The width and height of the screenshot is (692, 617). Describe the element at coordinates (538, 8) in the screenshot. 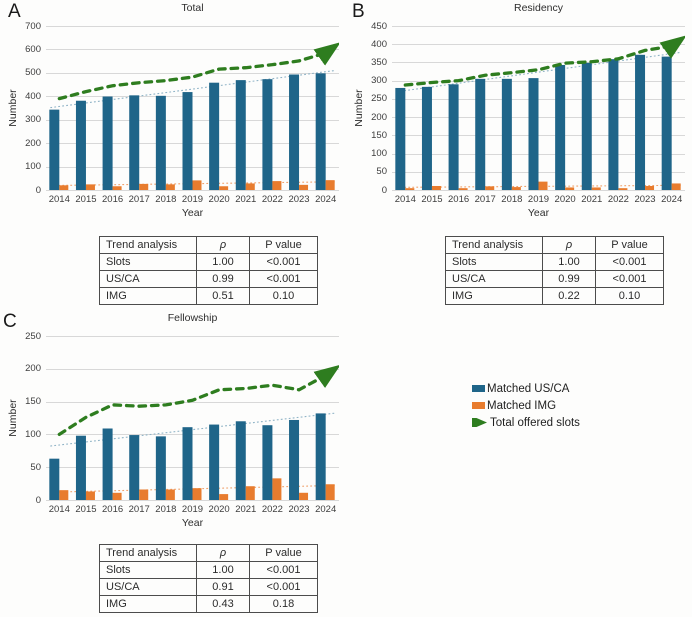

I see `chart-title-residency: Residency` at that location.